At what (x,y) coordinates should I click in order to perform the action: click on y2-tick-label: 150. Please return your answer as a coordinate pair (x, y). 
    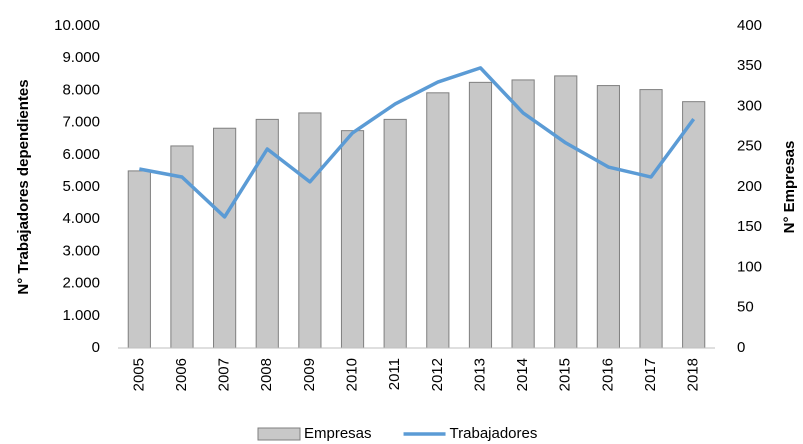
    Looking at the image, I should click on (749, 226).